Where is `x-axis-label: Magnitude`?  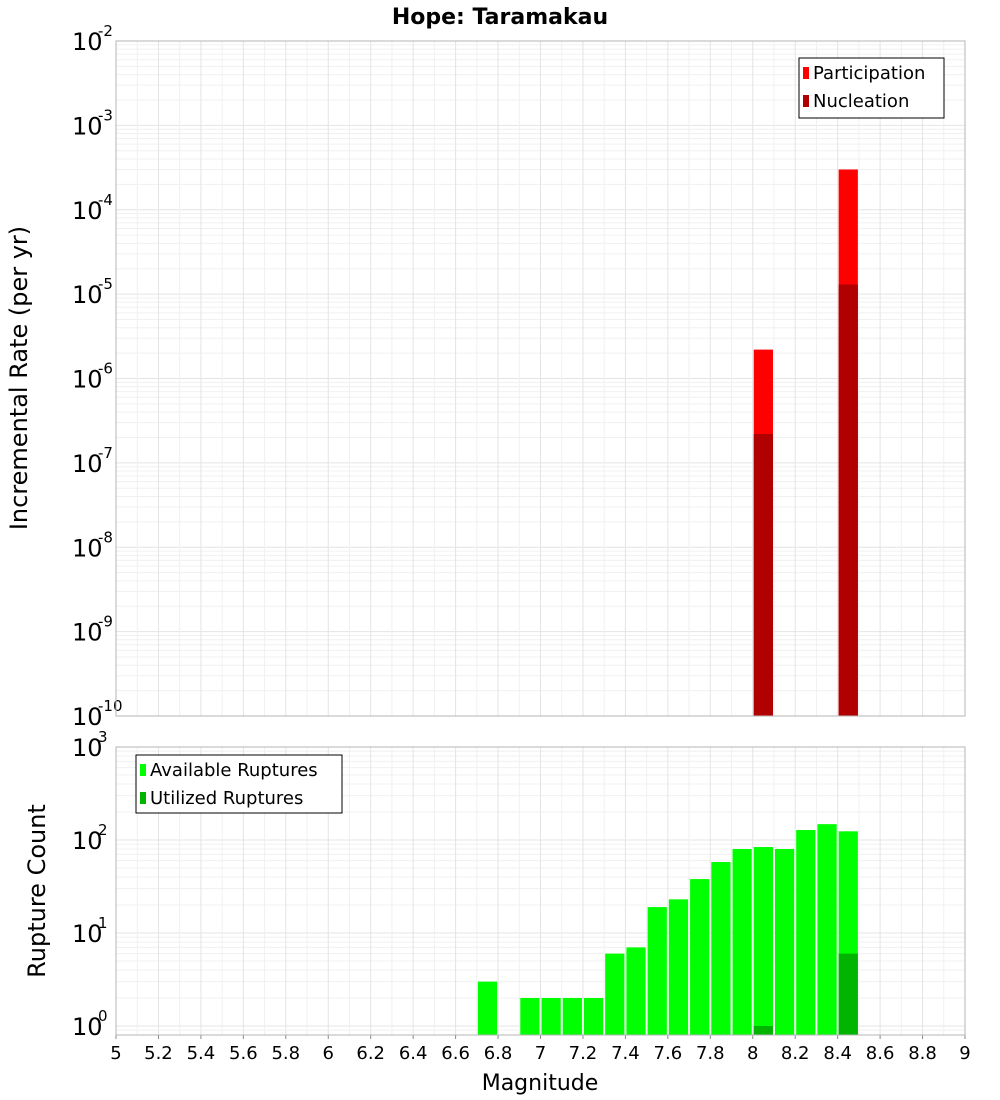
x-axis-label: Magnitude is located at coordinates (540, 1083).